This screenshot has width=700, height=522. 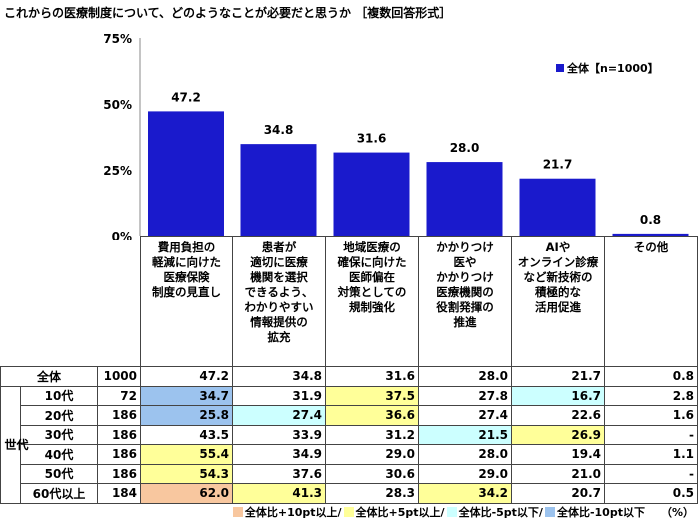 What do you see at coordinates (372, 415) in the screenshot?
I see `value-cell: 36.6` at bounding box center [372, 415].